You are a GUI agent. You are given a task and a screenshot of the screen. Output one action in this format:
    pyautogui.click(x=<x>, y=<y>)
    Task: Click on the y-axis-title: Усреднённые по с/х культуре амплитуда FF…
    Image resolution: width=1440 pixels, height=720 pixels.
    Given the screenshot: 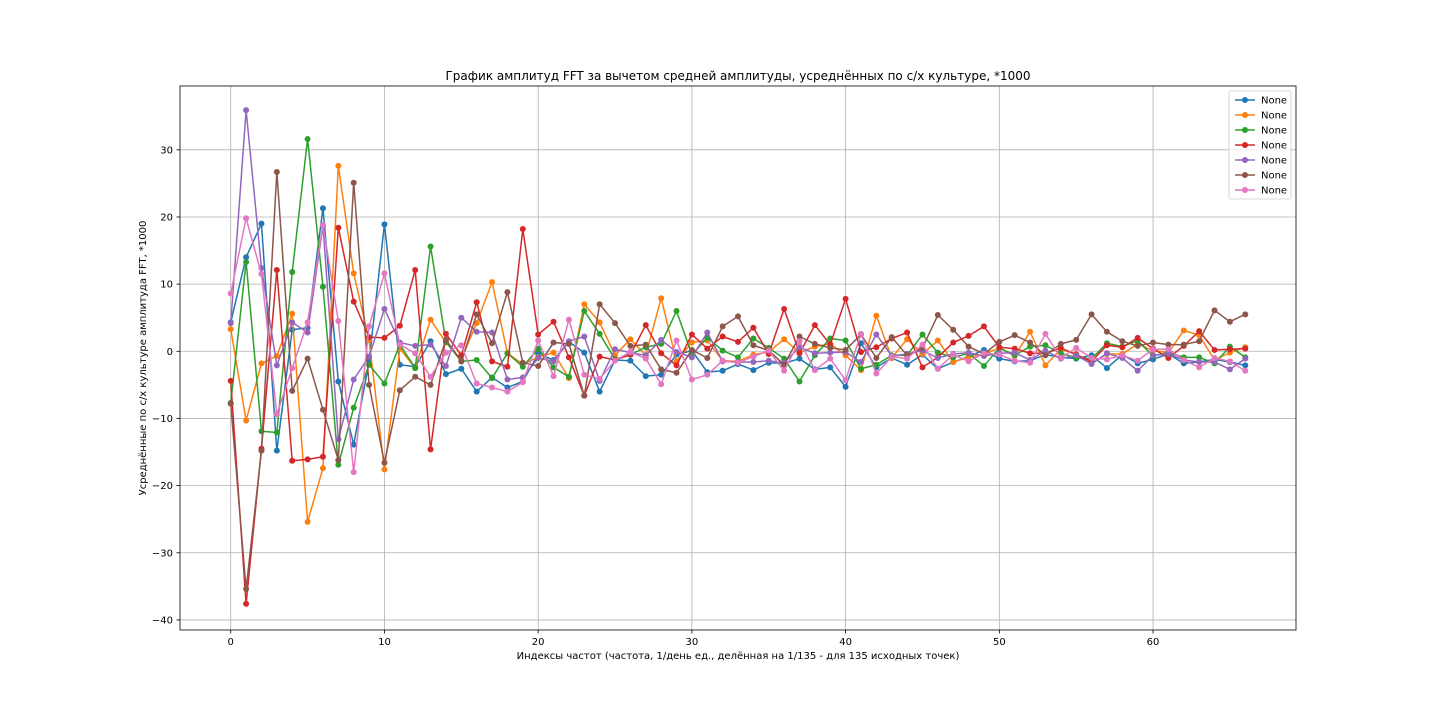 What is the action you would take?
    pyautogui.click(x=143, y=358)
    